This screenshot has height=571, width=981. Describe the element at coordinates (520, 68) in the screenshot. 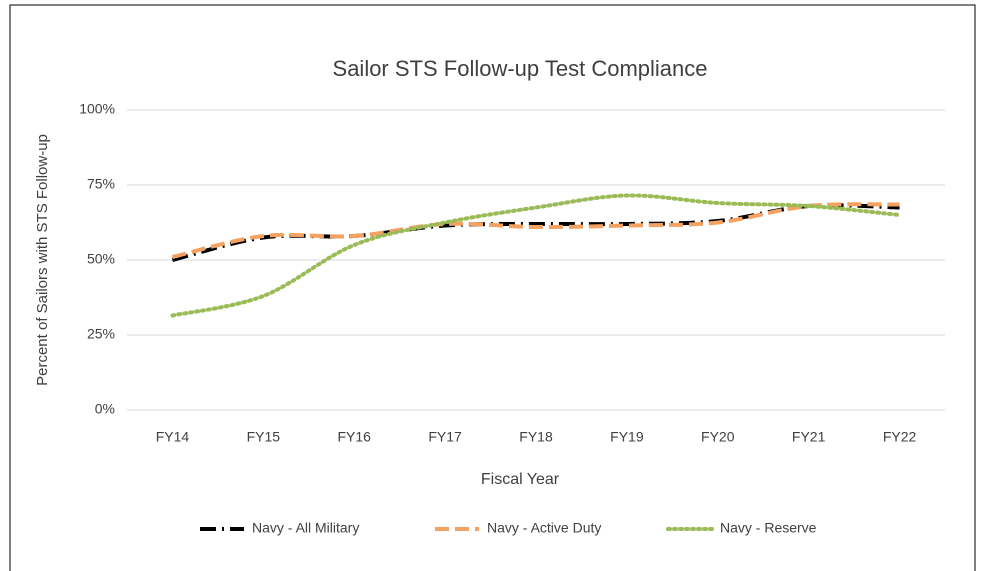

I see `chart-title: Sailor STS Follow-up Test Compliance` at that location.